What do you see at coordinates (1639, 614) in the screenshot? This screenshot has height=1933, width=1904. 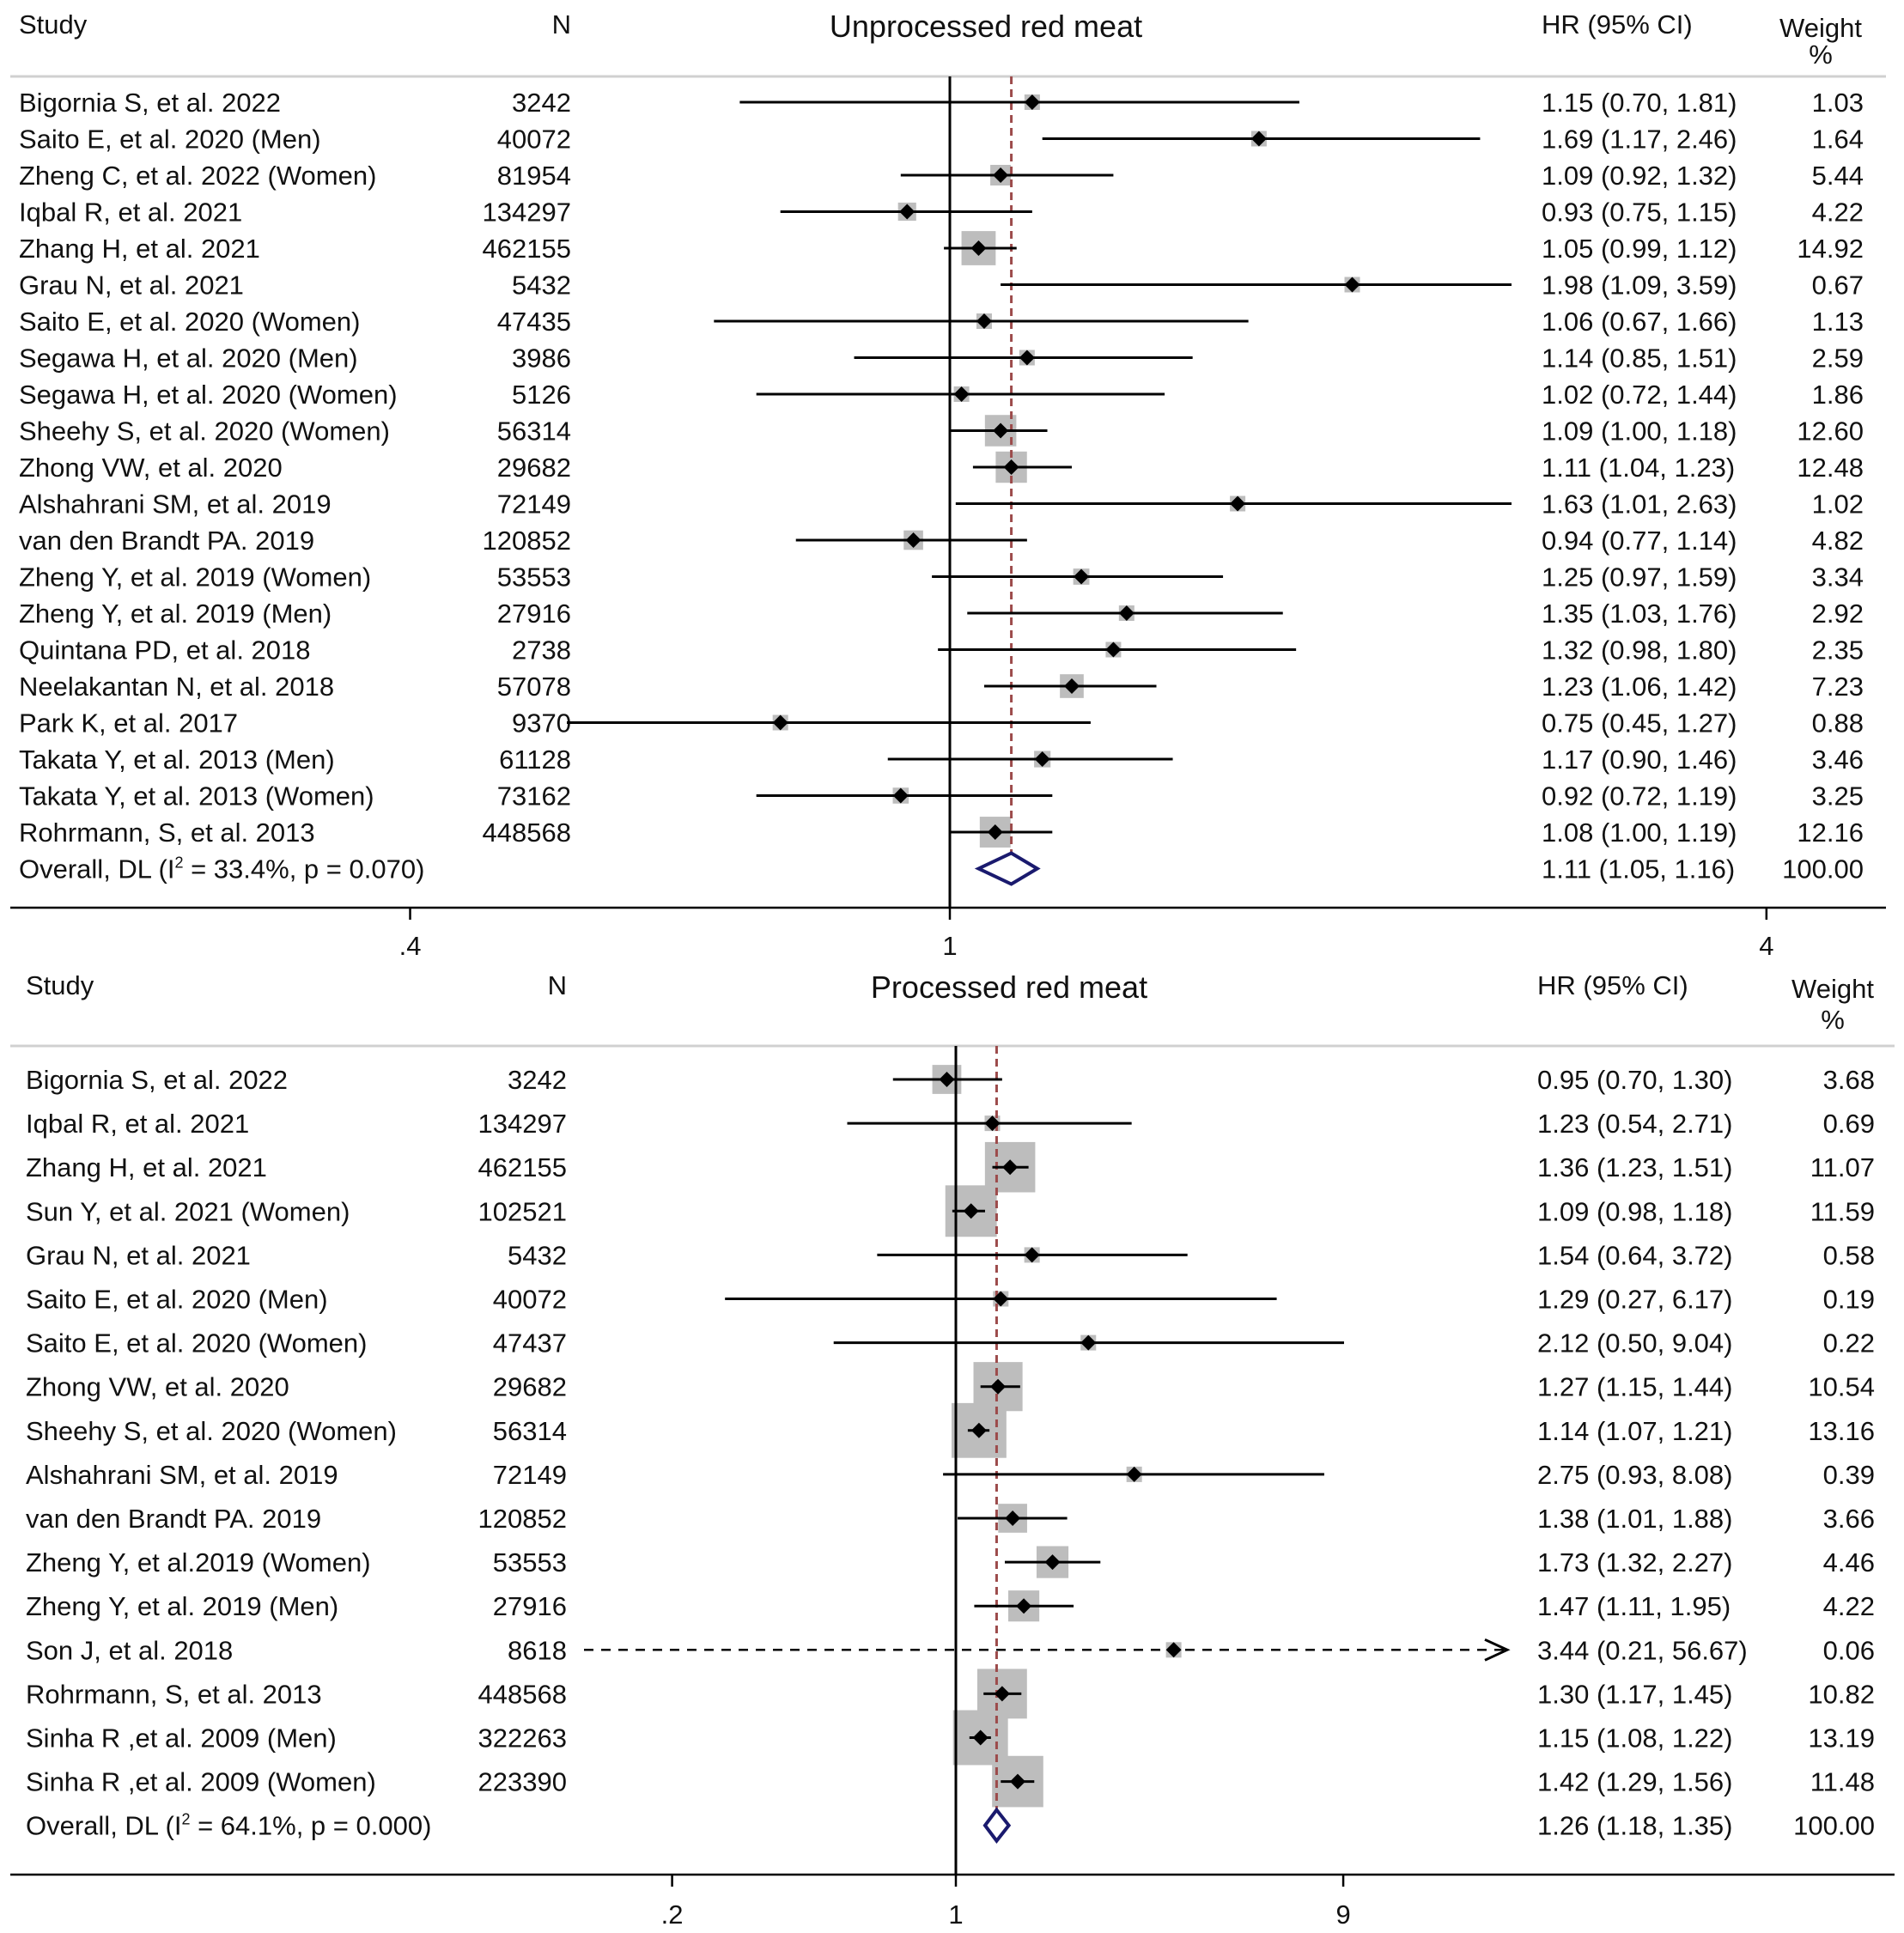 I see `study-hr-ci: 1.35 (1.03, 1.76)` at bounding box center [1639, 614].